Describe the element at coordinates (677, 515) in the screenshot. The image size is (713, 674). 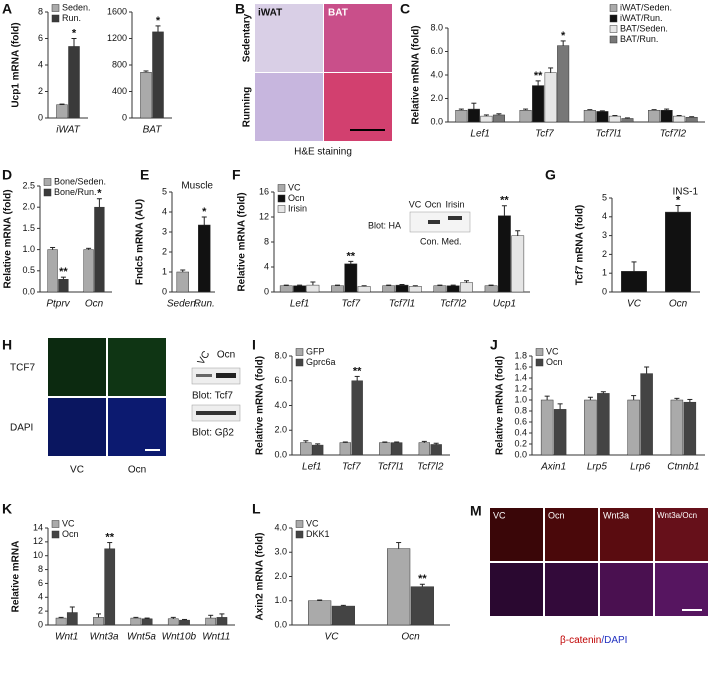
I see `image-label: Wnt3a/Ocn` at that location.